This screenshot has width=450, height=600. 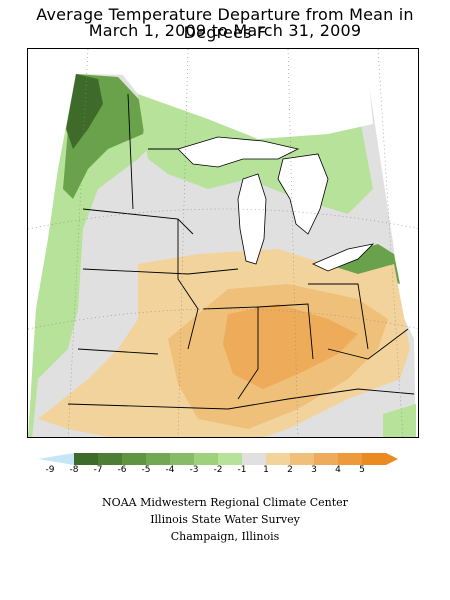 I want to click on lake-erie, so click(x=343, y=257).